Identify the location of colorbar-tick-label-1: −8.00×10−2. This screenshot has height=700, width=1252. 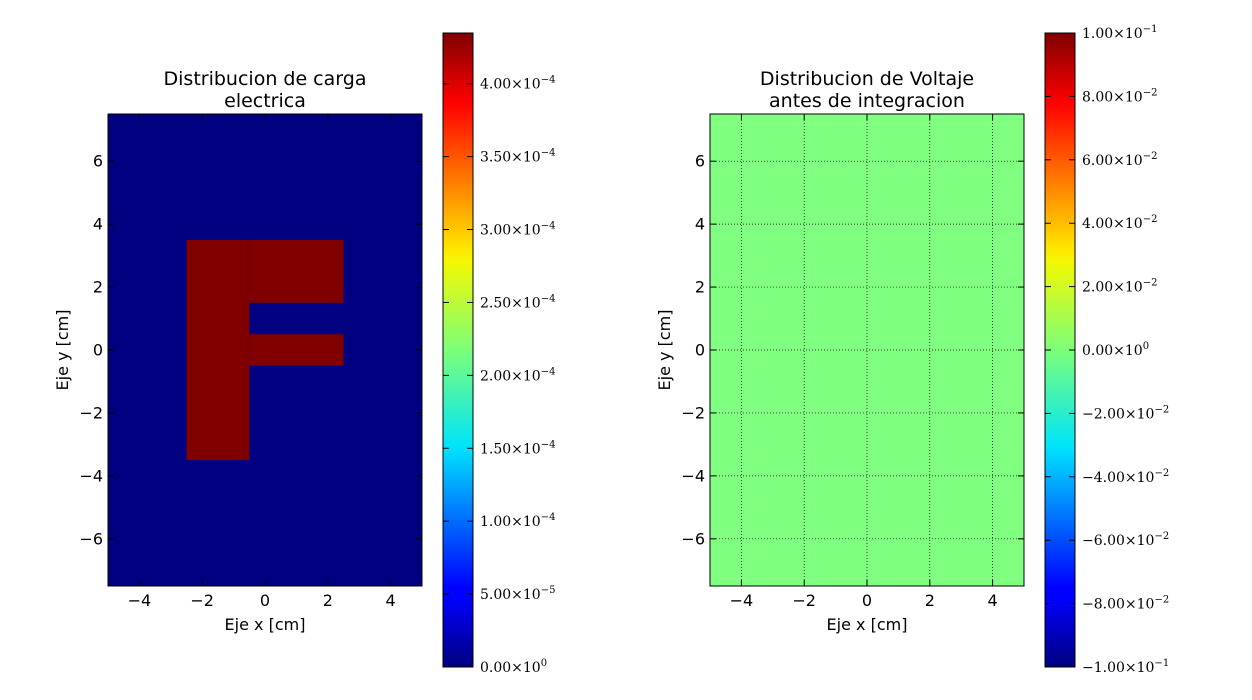
(1125, 604).